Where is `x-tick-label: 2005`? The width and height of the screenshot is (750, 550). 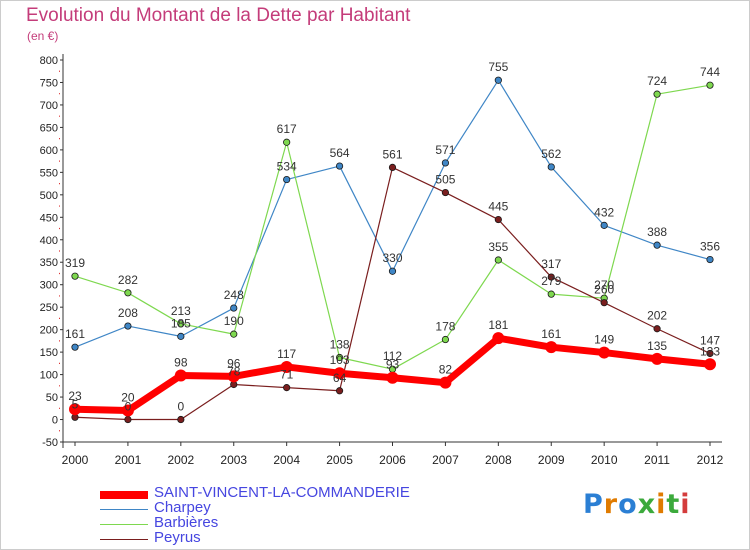
x-tick-label: 2005 is located at coordinates (339, 460).